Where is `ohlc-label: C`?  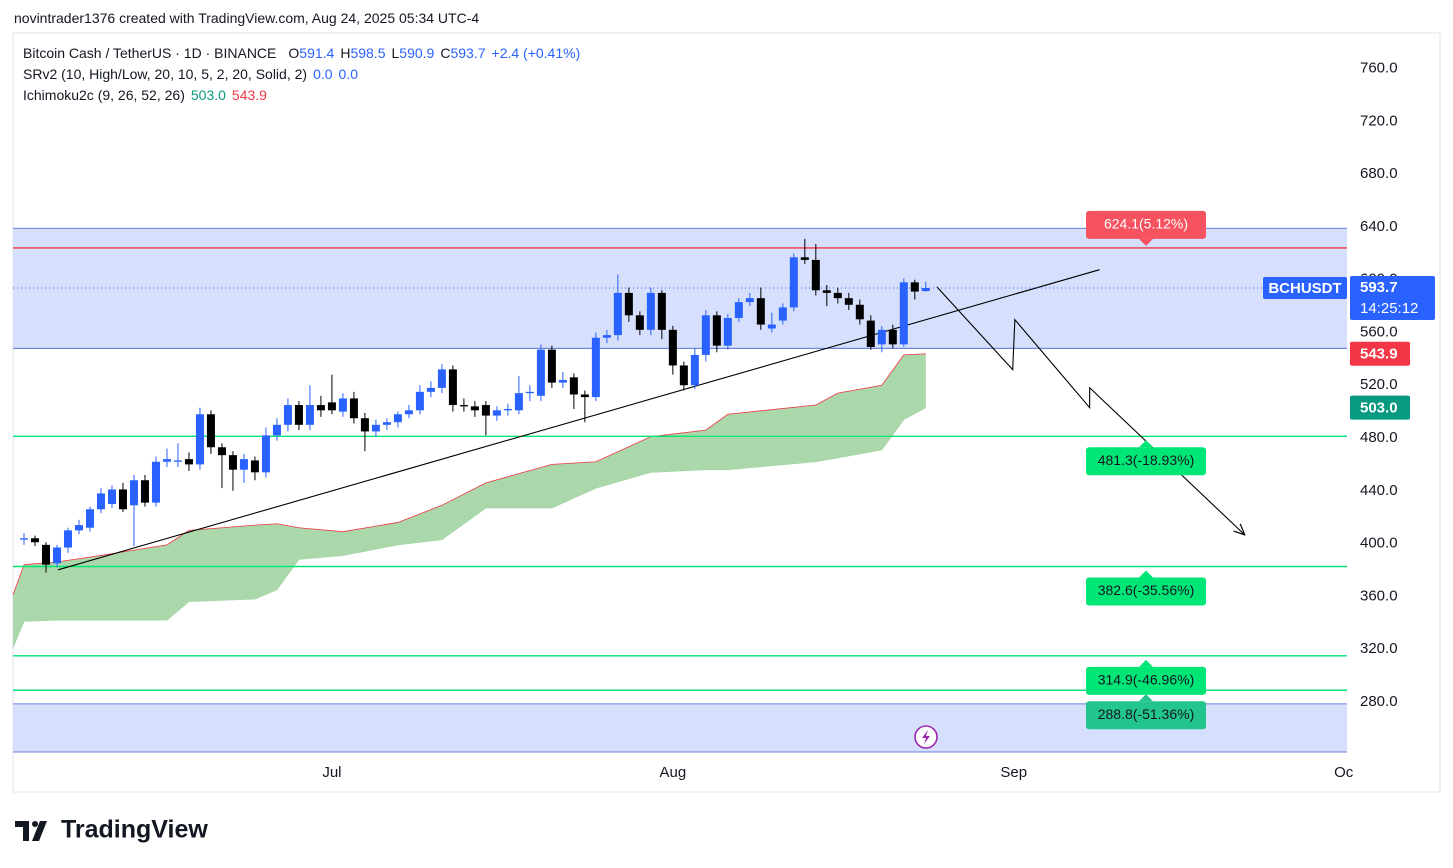
ohlc-label: C is located at coordinates (445, 53).